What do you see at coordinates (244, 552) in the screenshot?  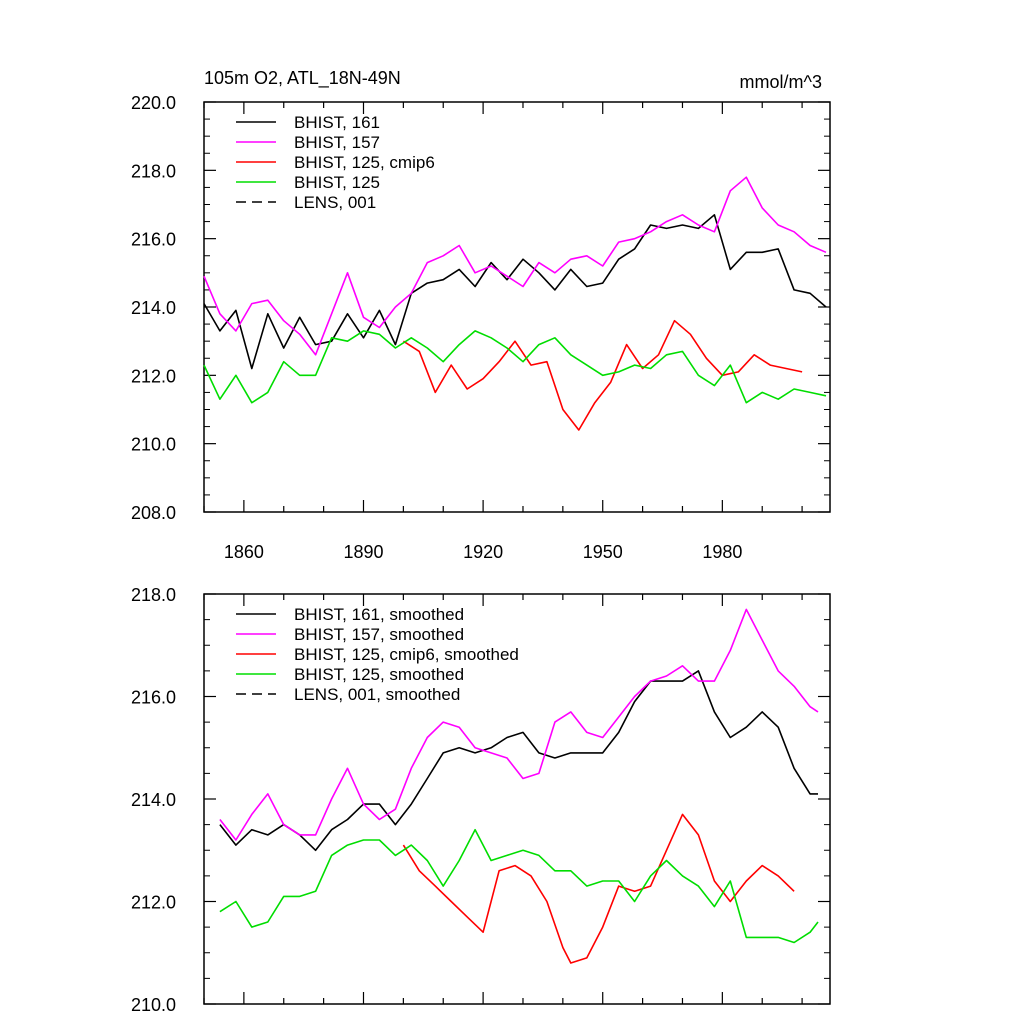 I see `x-tick-label: 1860` at bounding box center [244, 552].